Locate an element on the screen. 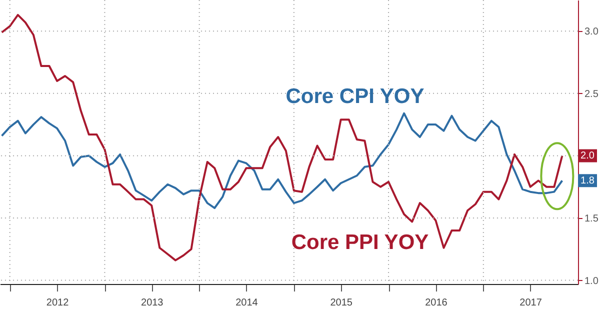 This screenshot has height=311, width=600. x-tick-label: 2015 is located at coordinates (341, 303).